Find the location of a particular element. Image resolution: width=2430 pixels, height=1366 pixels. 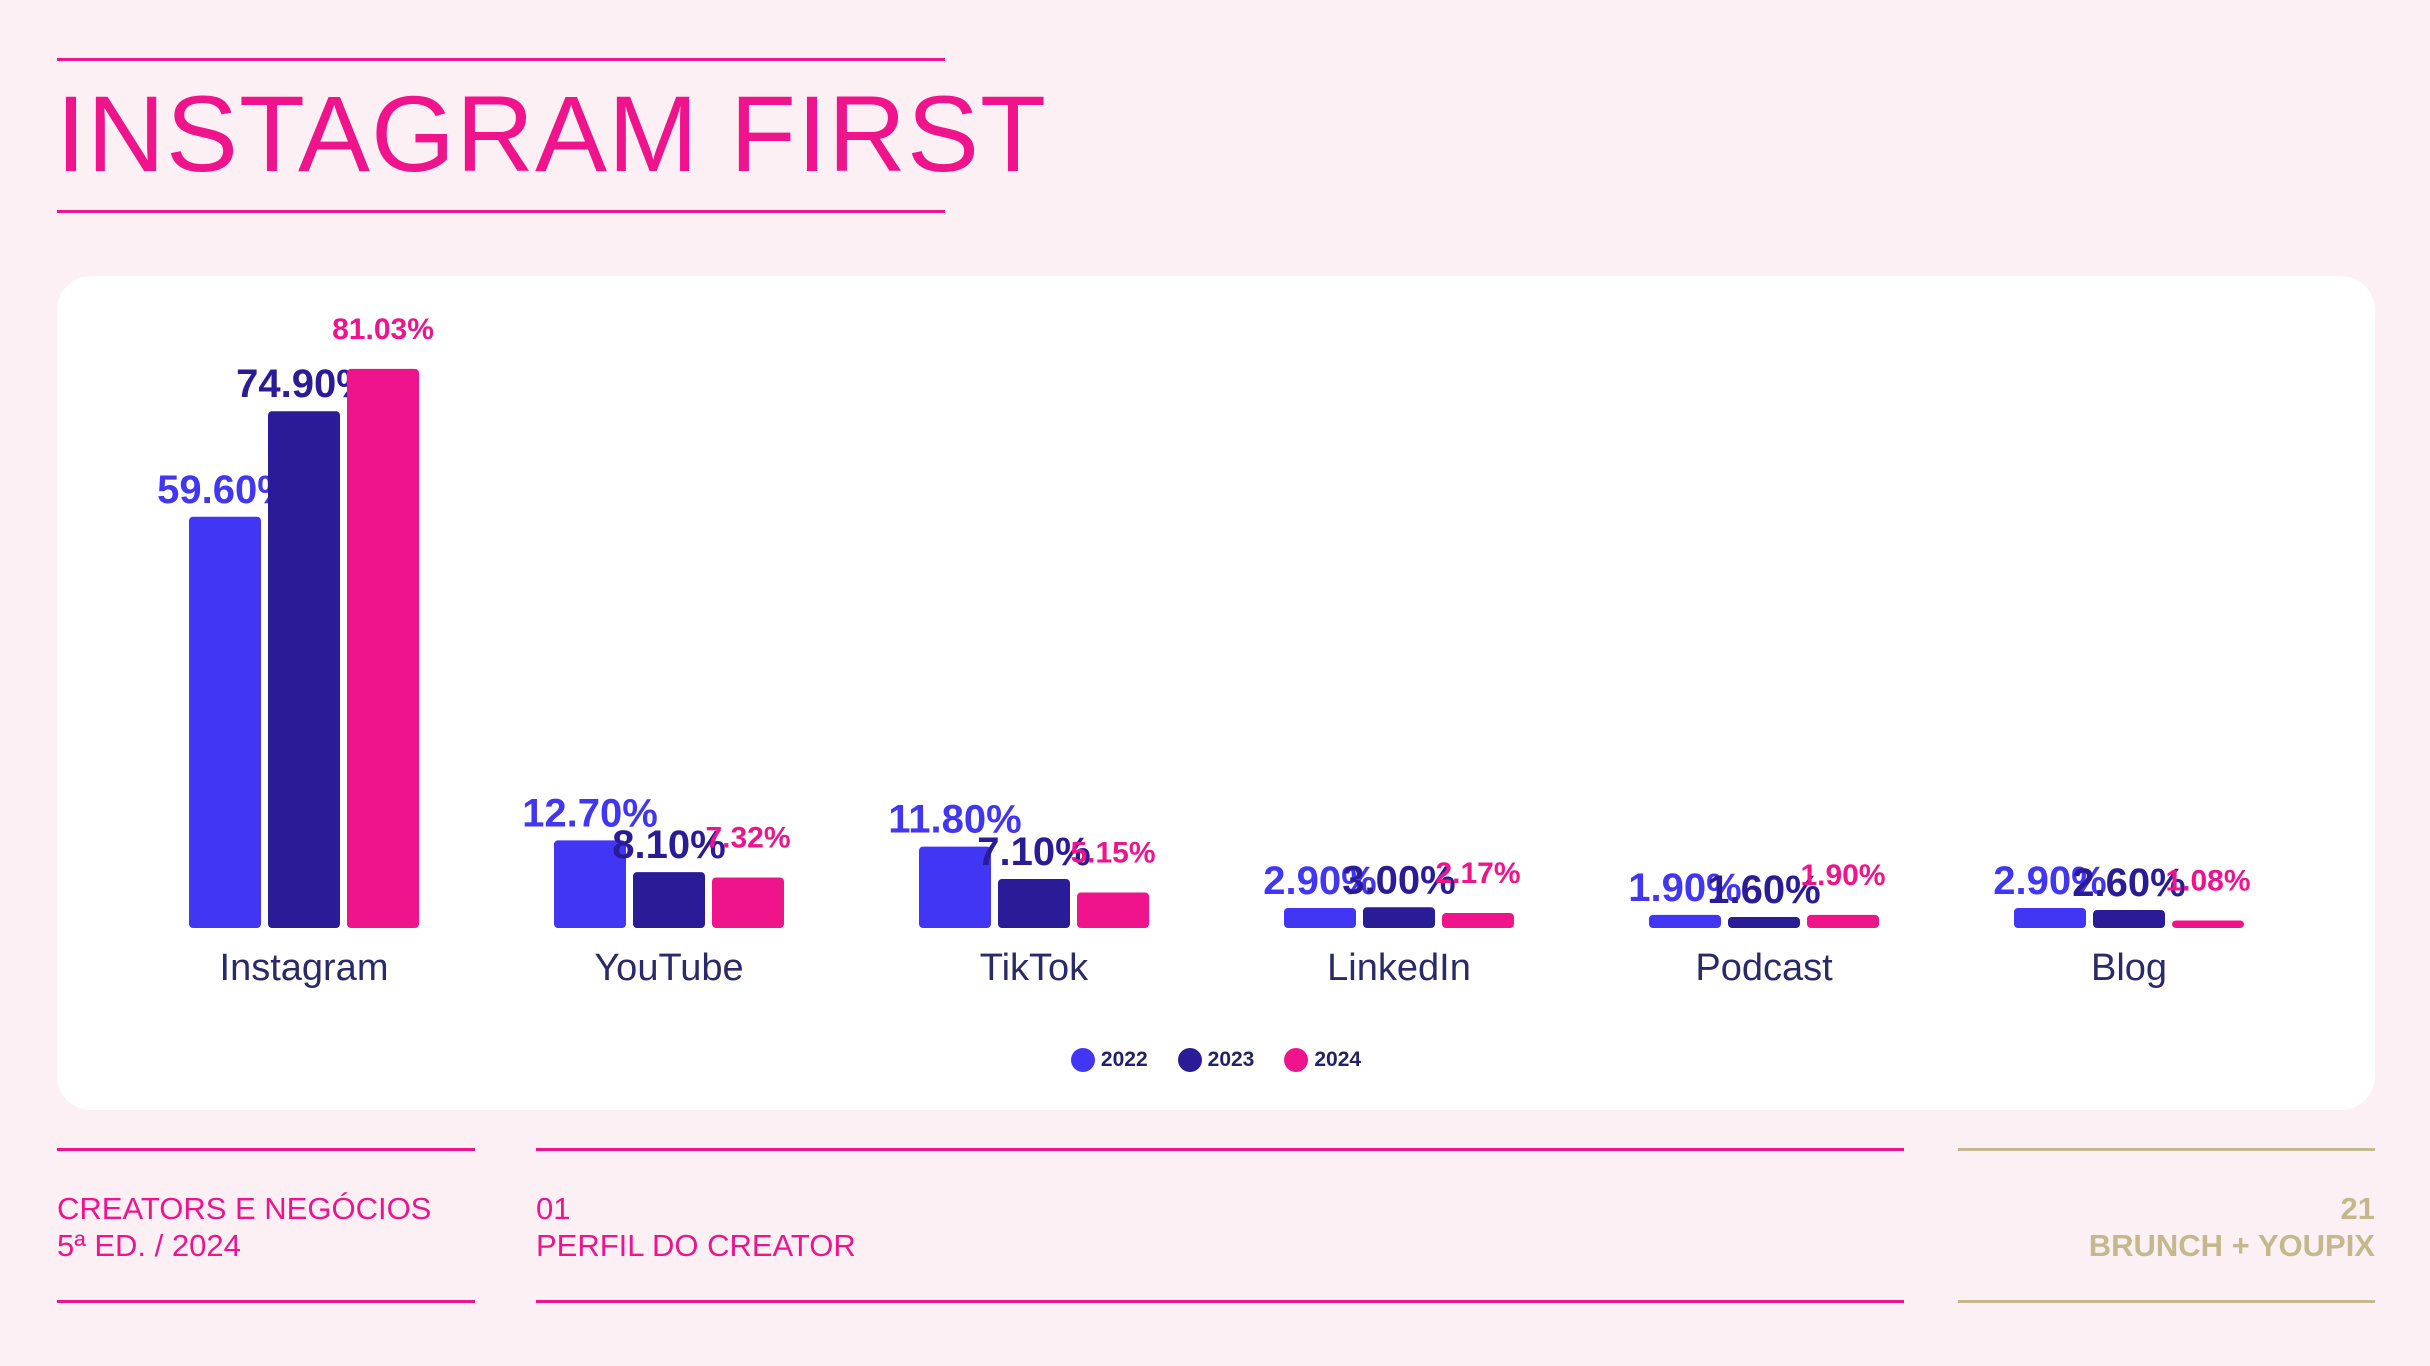

legend-label-2023: 2023 is located at coordinates (1231, 1059).